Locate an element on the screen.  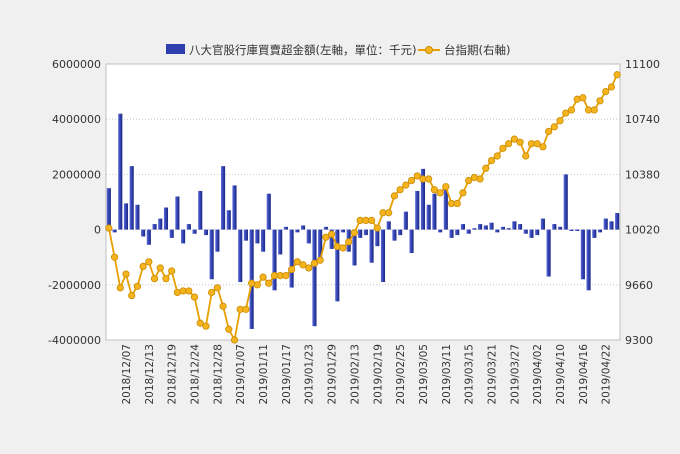
y-right-tick-label: 10380 is located at coordinates (642, 174).